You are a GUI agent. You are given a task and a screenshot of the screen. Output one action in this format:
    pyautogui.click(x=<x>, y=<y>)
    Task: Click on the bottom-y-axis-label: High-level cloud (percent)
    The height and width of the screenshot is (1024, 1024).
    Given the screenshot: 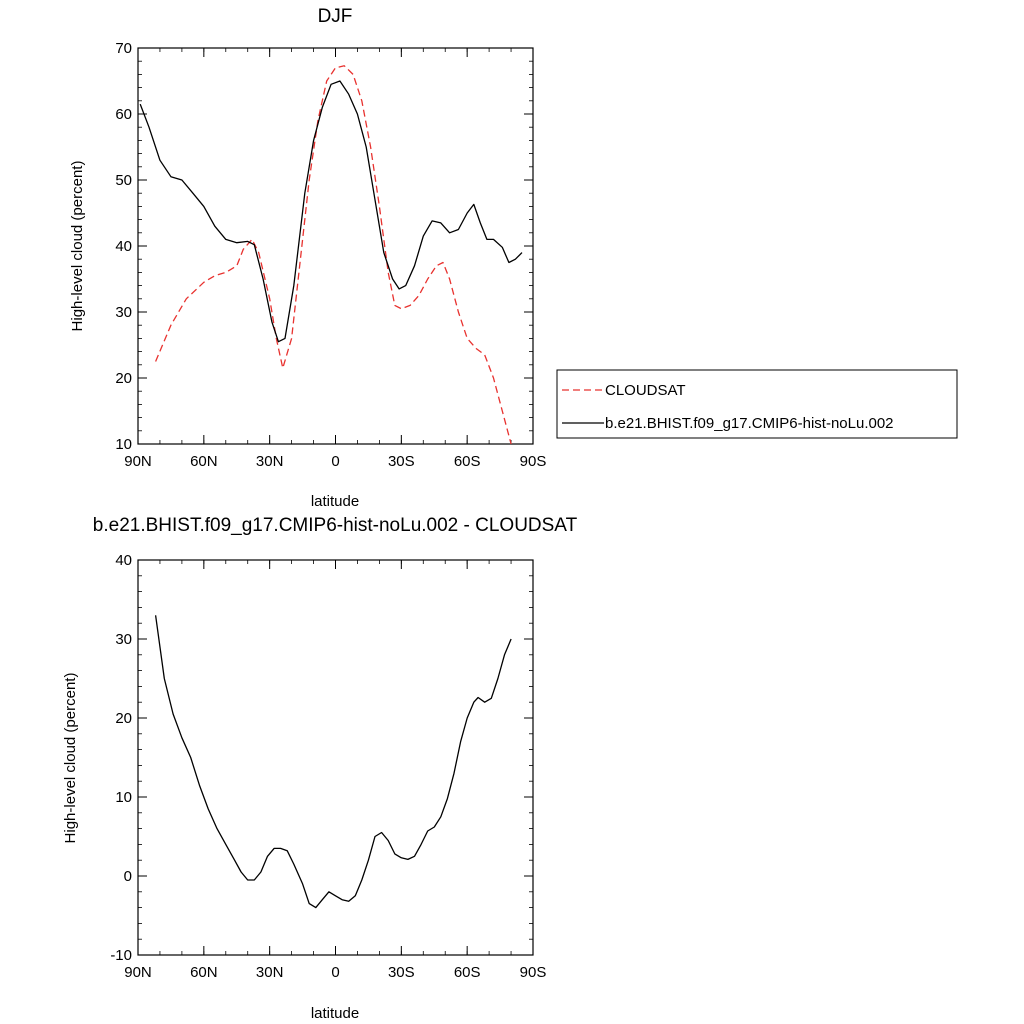 What is the action you would take?
    pyautogui.click(x=70, y=758)
    